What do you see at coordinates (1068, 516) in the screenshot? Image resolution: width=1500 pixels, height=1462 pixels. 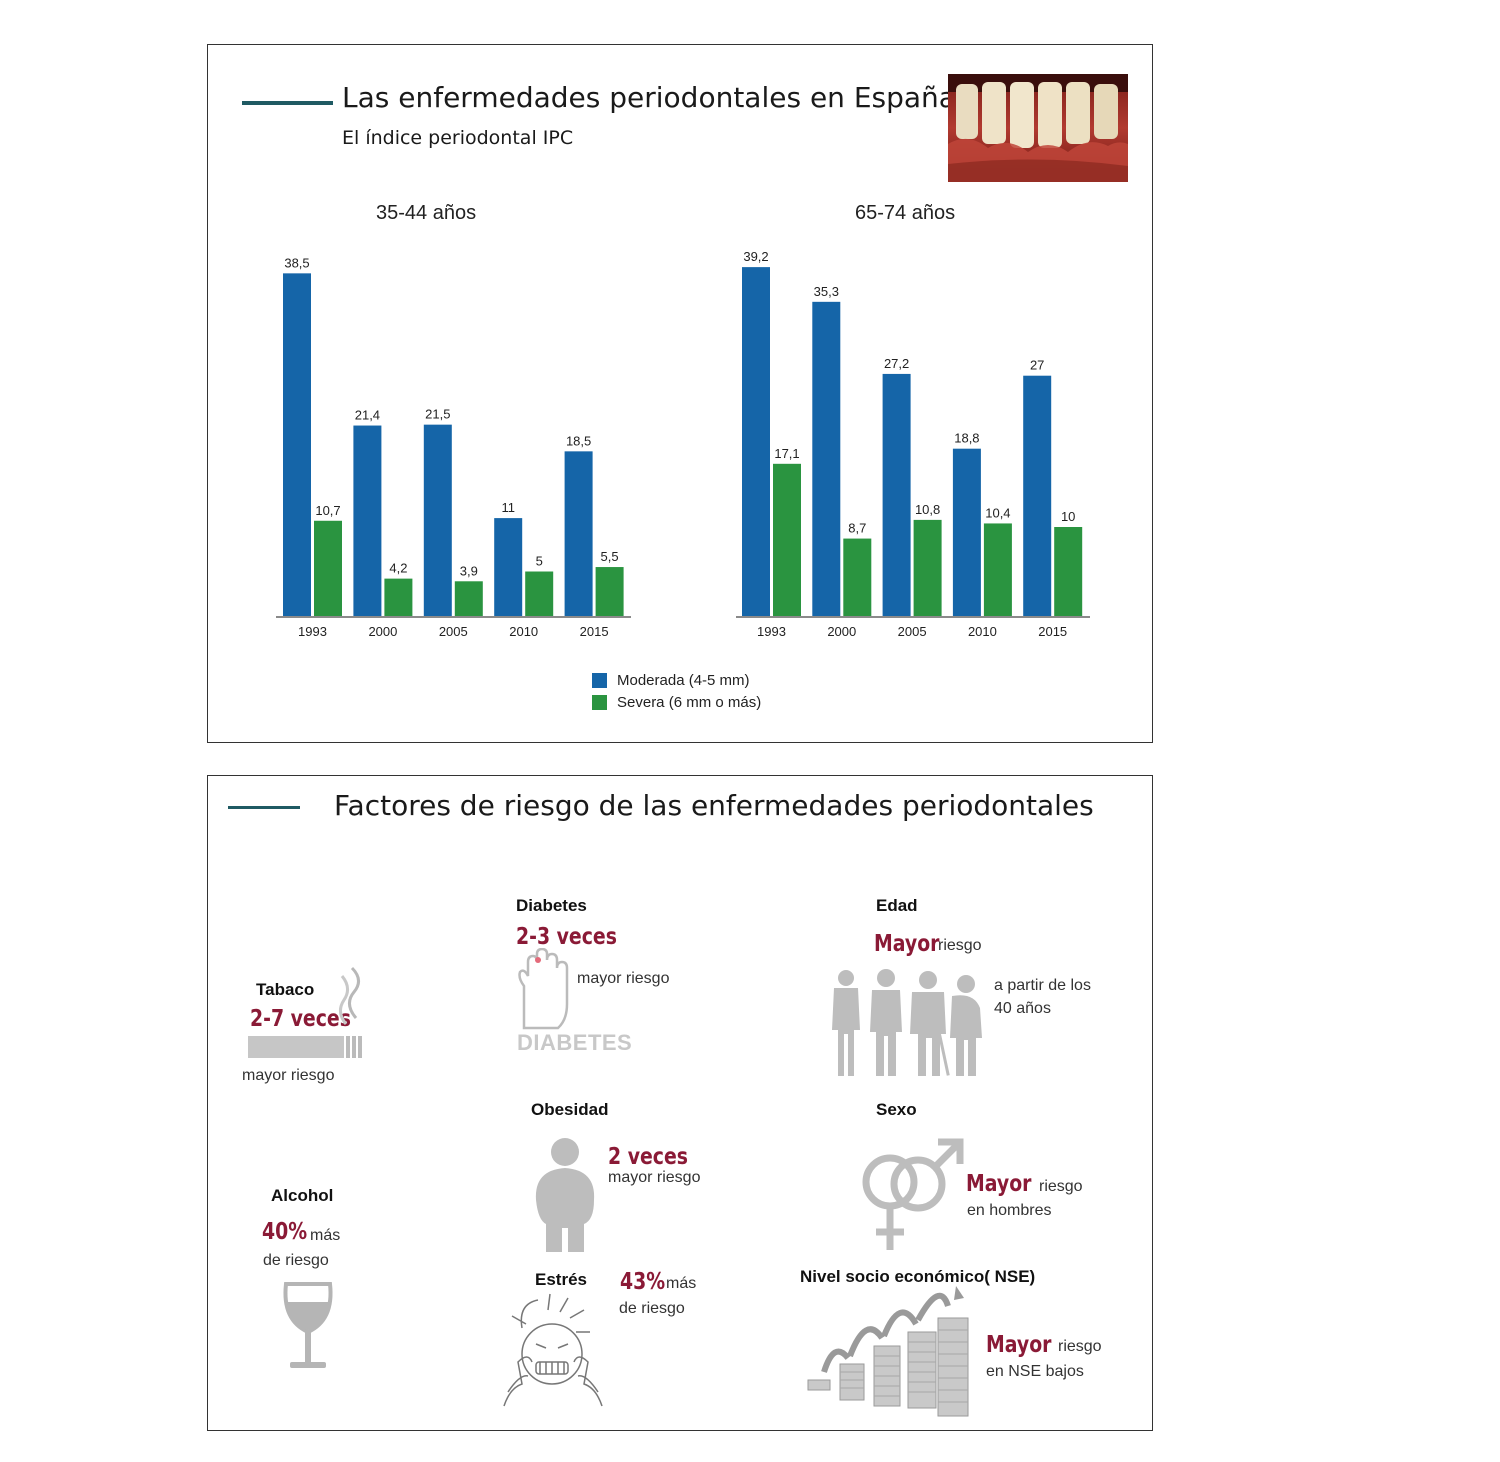 I see `data-label: 10` at bounding box center [1068, 516].